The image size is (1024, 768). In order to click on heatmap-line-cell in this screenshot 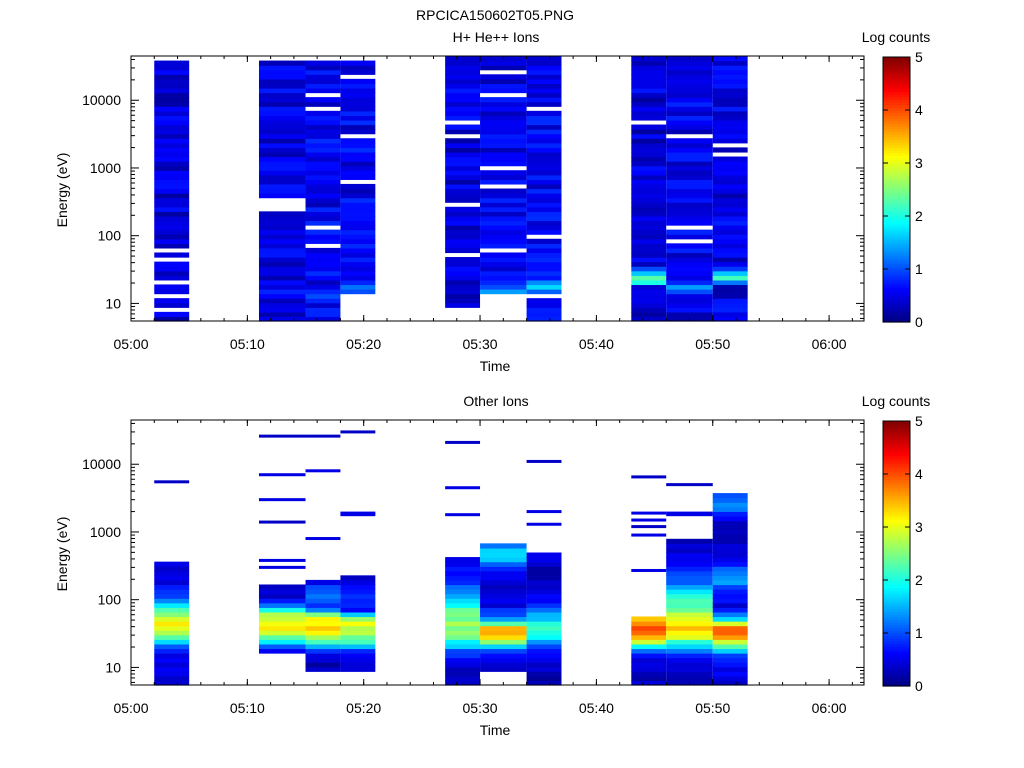, I will do `click(649, 513)`.